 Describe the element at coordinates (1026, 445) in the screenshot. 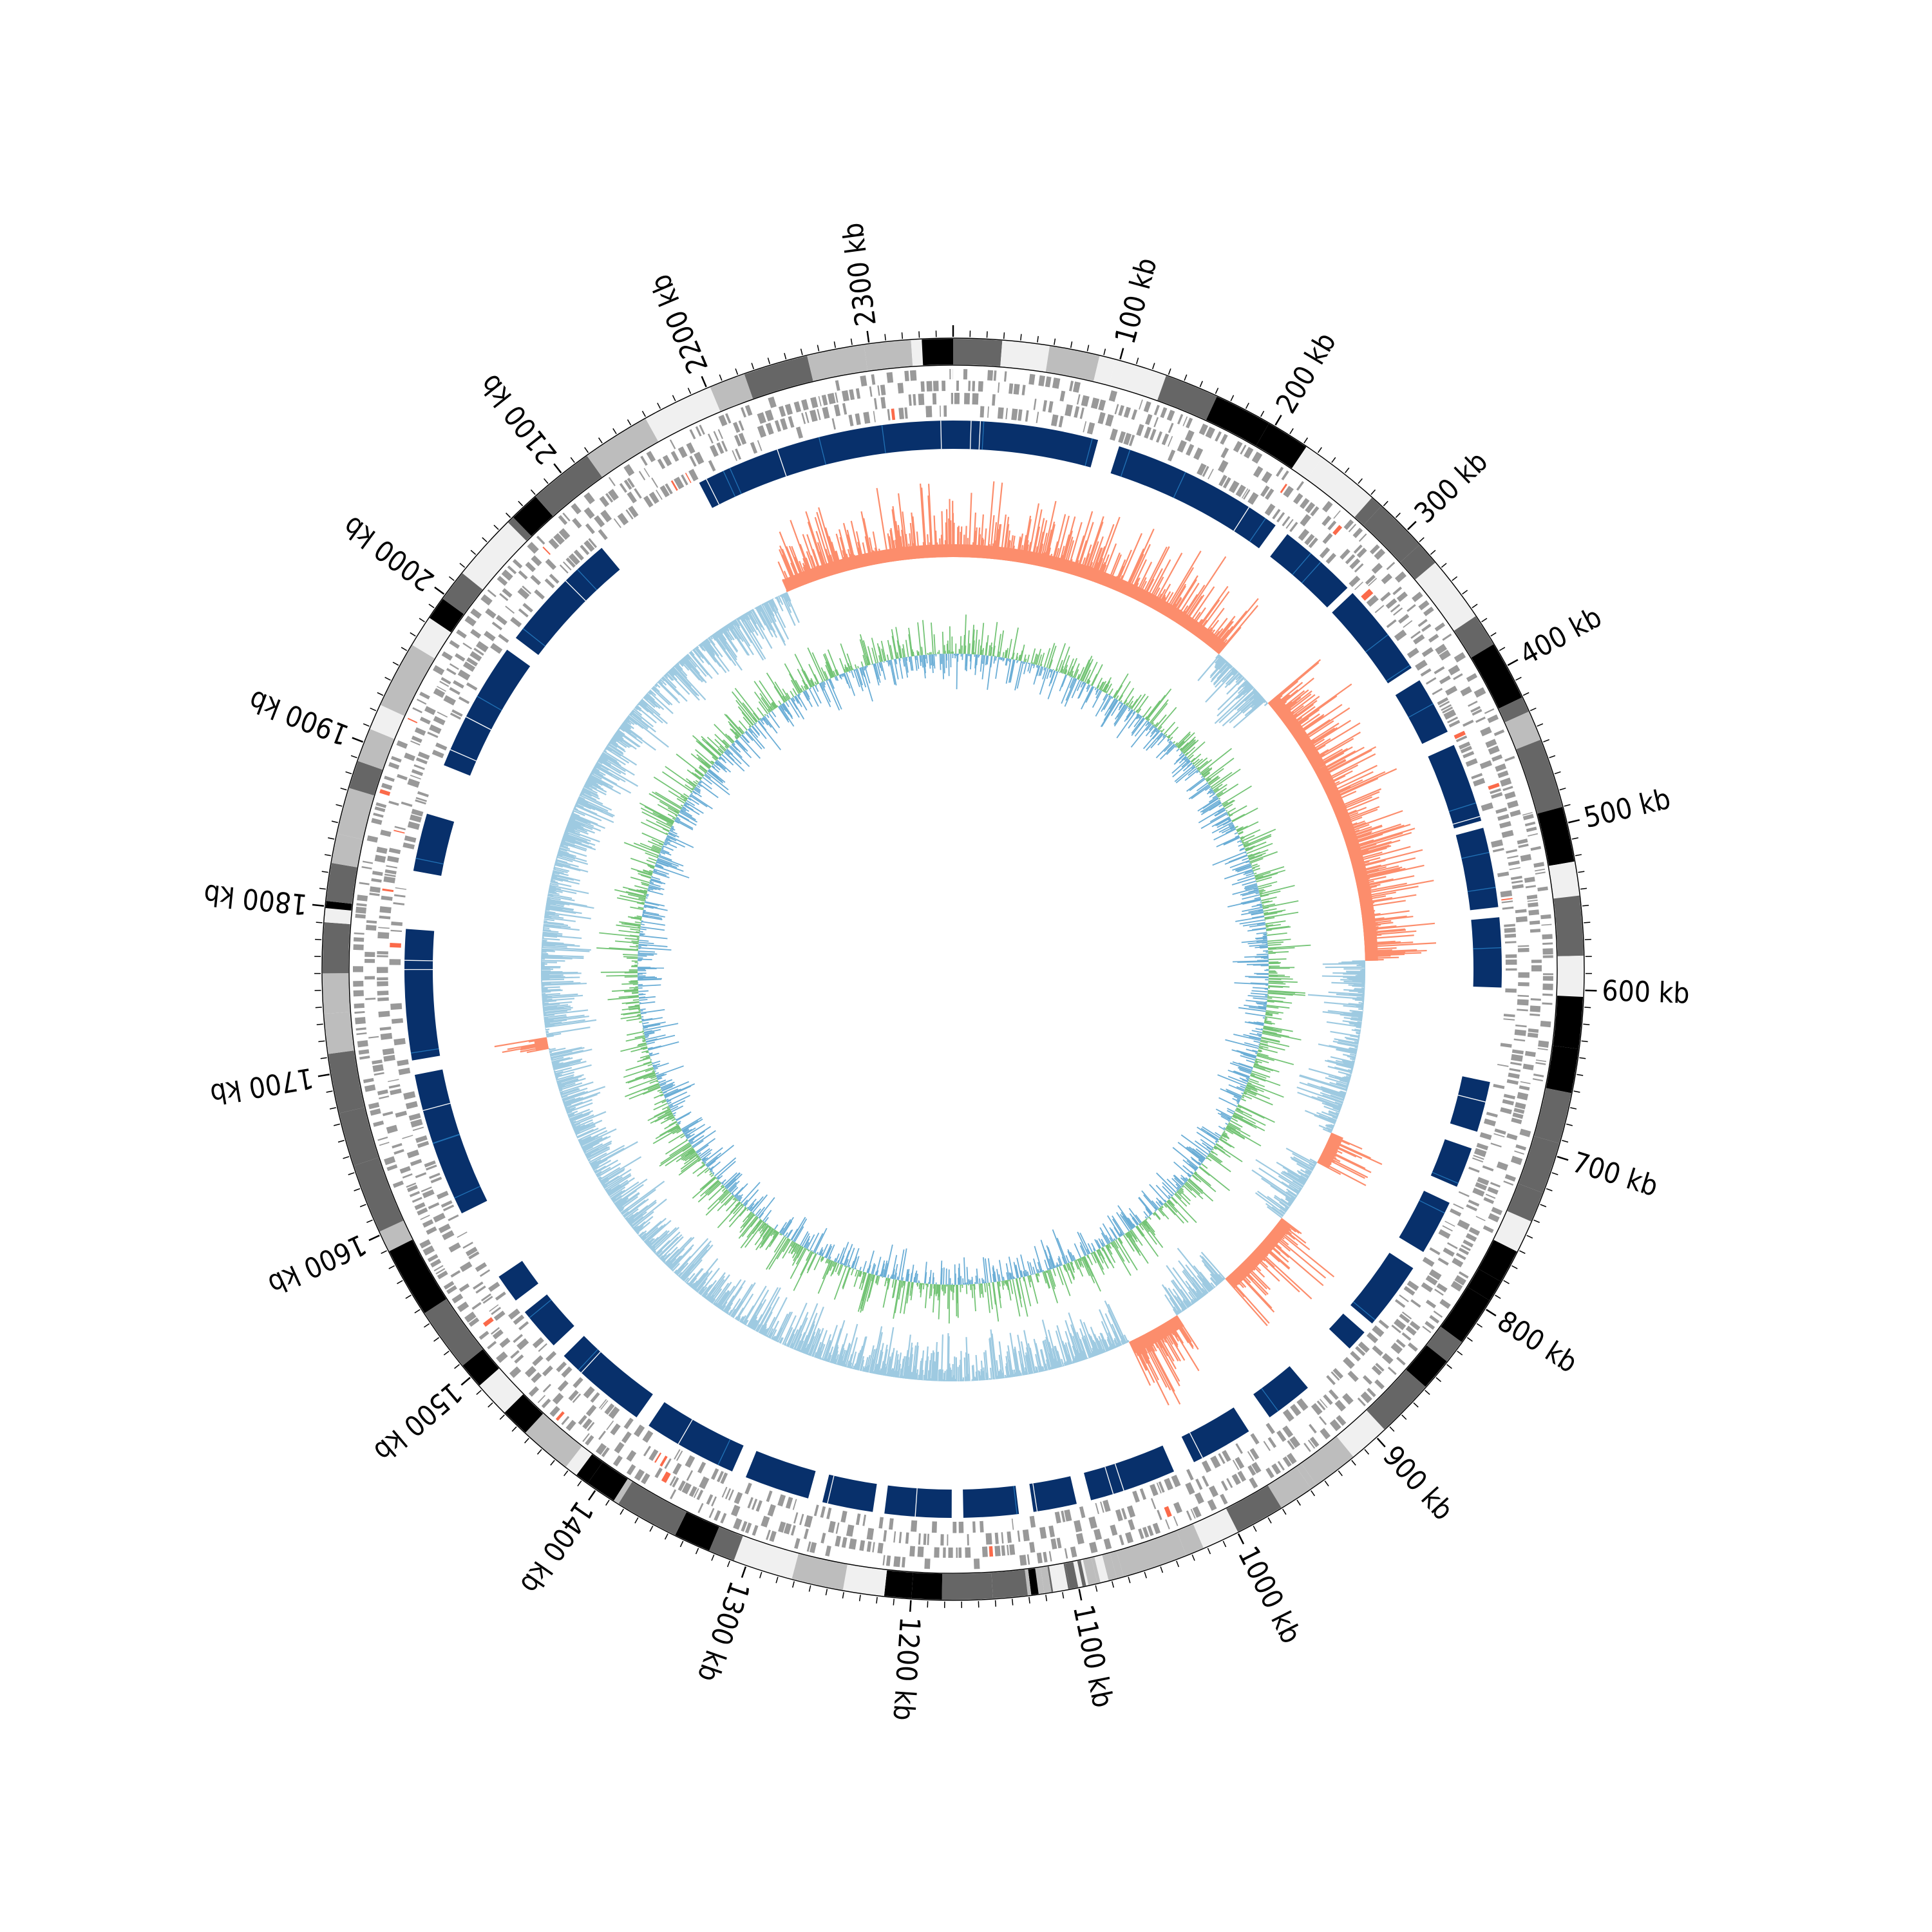

I see `syntenic-block` at that location.